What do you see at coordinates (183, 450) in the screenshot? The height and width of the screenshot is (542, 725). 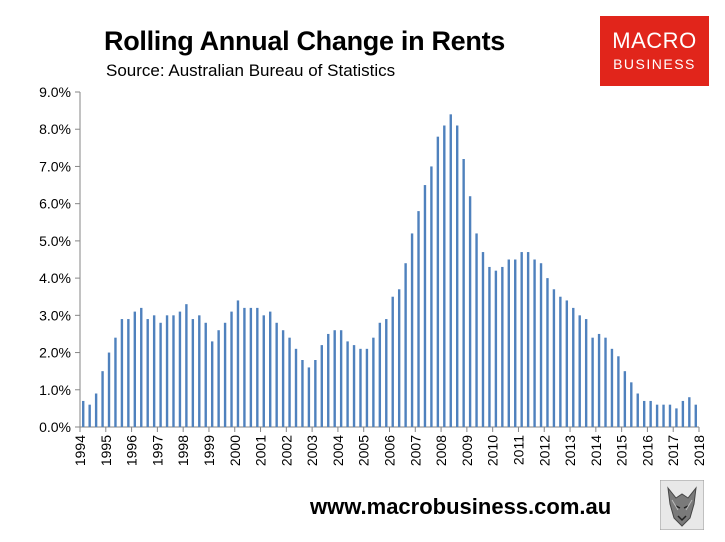 I see `x-tick-label: 1998` at bounding box center [183, 450].